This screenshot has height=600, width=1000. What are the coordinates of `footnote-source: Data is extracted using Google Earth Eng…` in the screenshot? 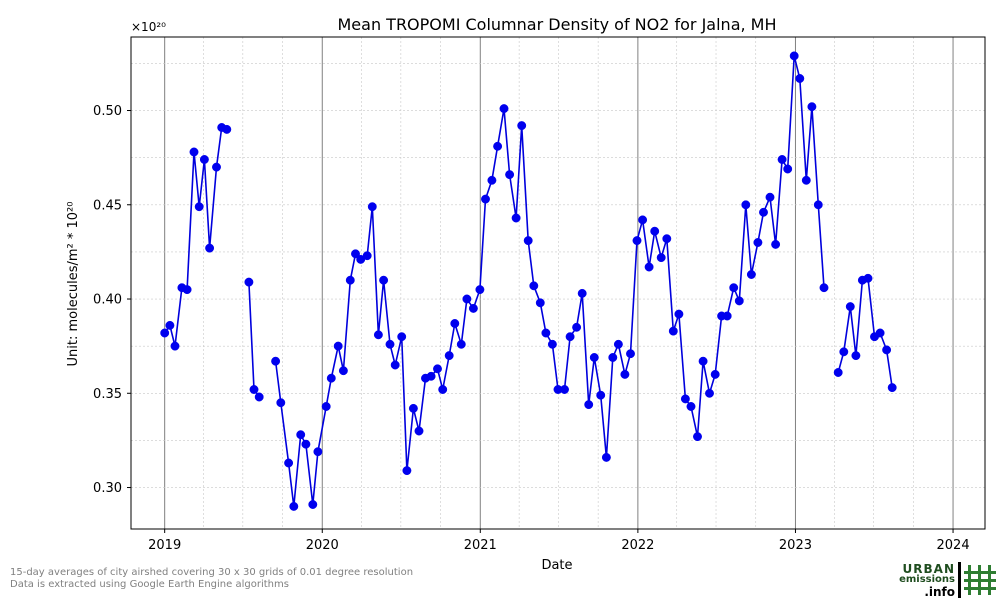 It's located at (149, 584).